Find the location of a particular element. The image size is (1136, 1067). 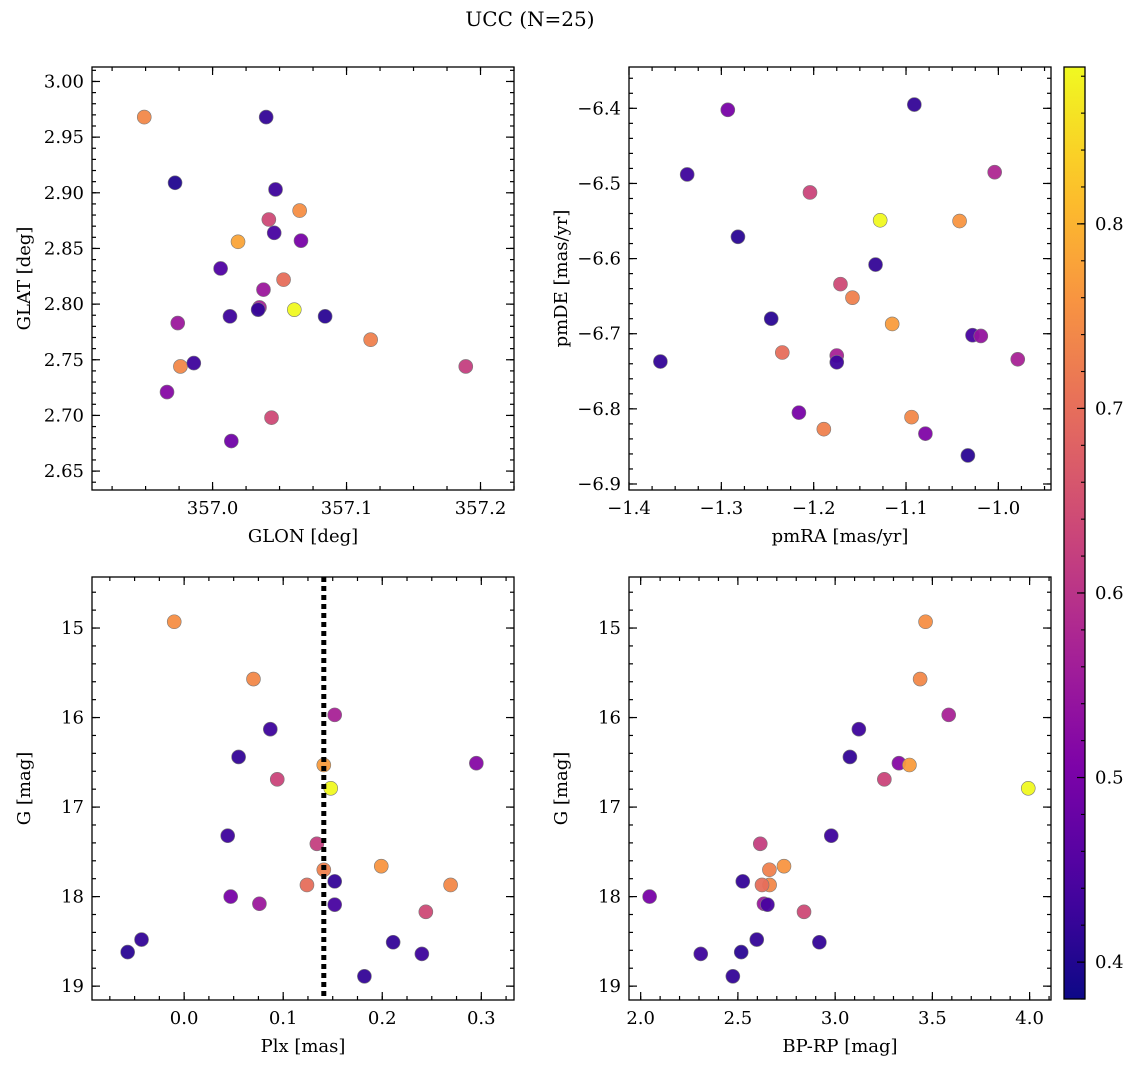

x-tick-label: 2.0 is located at coordinates (640, 1018).